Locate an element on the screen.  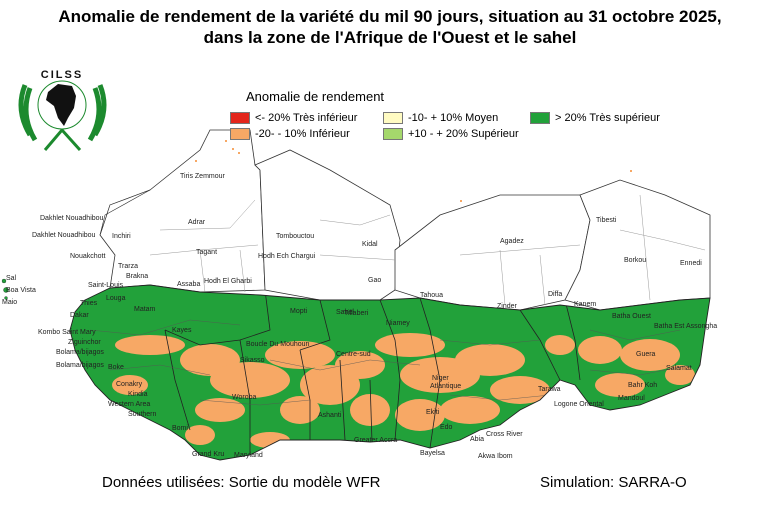
region-label: Salamat is located at coordinates (679, 368).